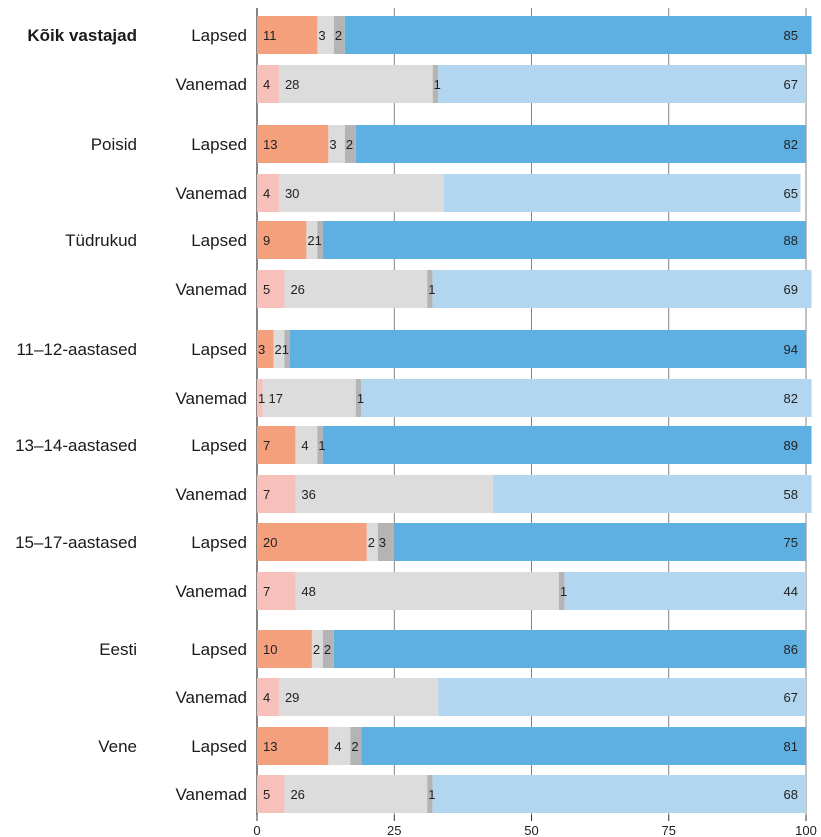 Image resolution: width=821 pixels, height=837 pixels. What do you see at coordinates (118, 649) in the screenshot?
I see `group-label: Eesti` at bounding box center [118, 649].